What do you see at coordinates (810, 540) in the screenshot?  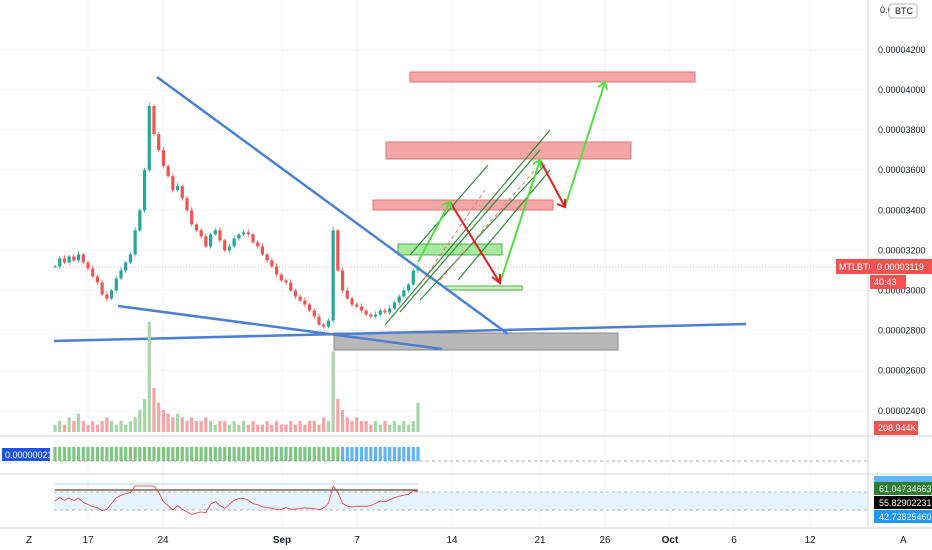 I see `time-tick-label: 12` at bounding box center [810, 540].